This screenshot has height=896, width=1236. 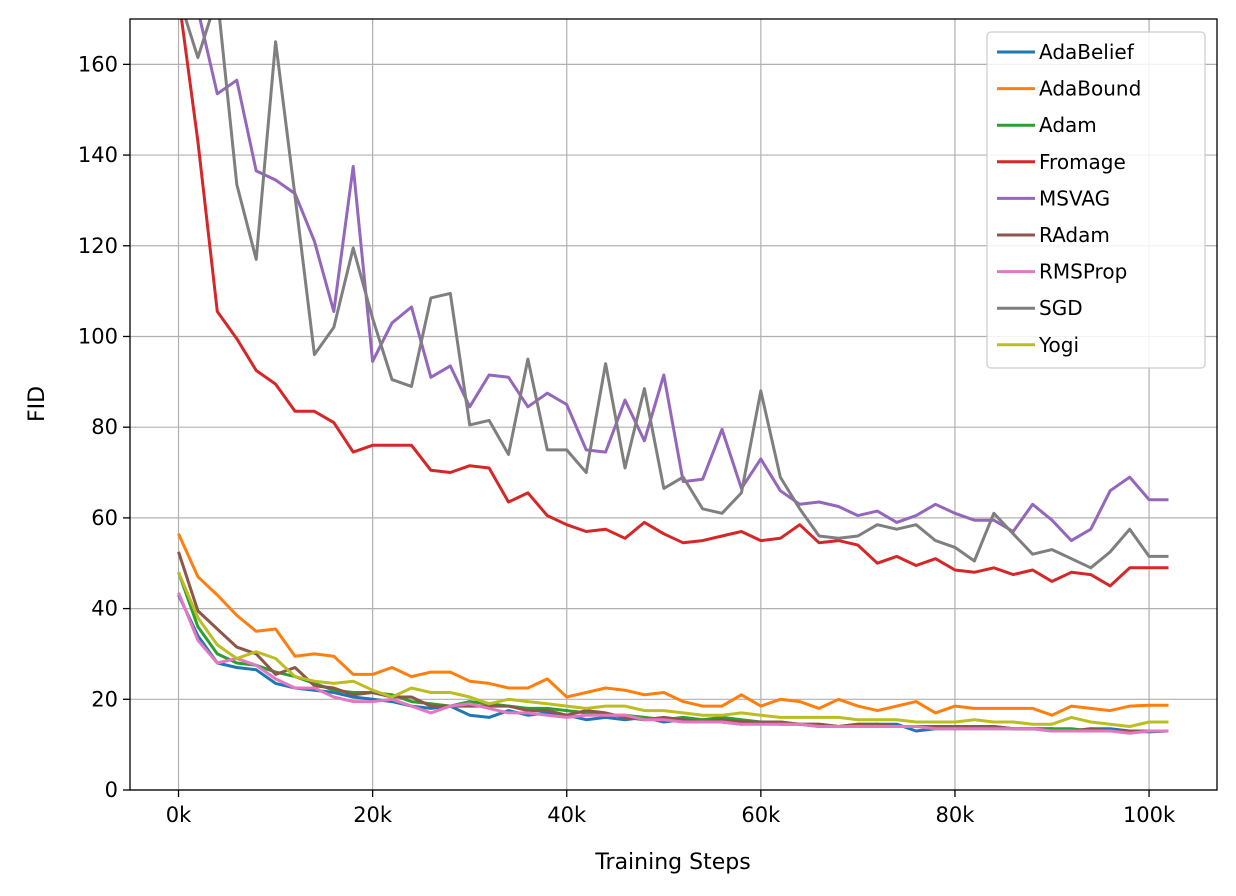 What do you see at coordinates (1082, 162) in the screenshot?
I see `legend-label: Fromage` at bounding box center [1082, 162].